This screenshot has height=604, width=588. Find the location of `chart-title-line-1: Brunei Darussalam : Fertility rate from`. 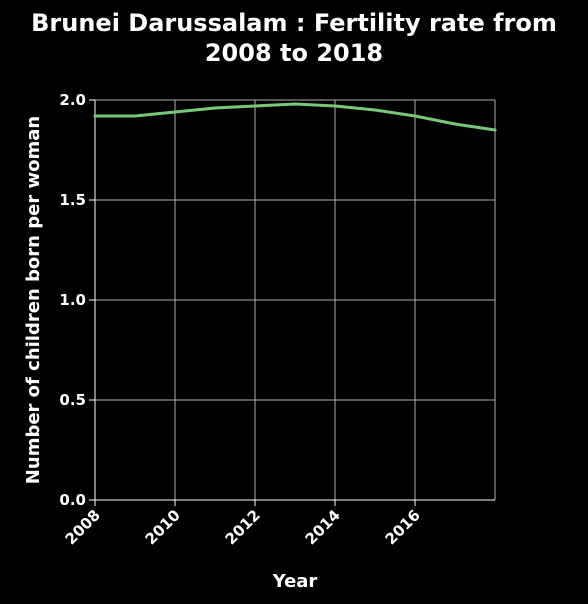

chart-title-line-1: Brunei Darussalam : Fertility rate from is located at coordinates (294, 23).